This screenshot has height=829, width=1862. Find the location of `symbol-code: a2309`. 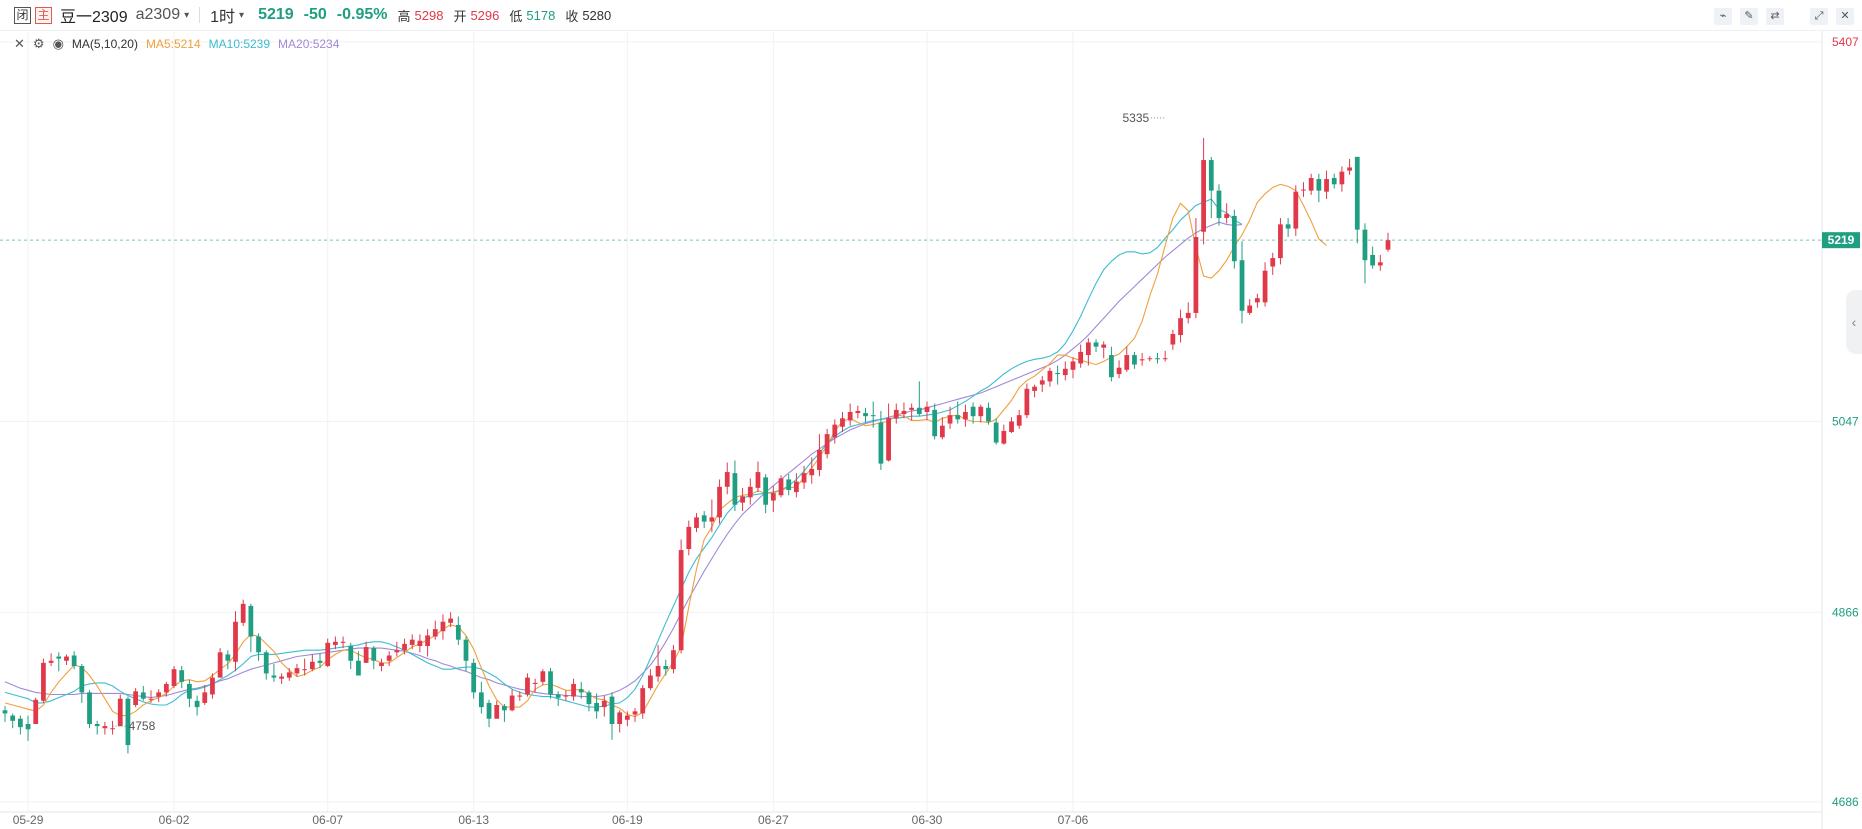

symbol-code: a2309 is located at coordinates (158, 14).